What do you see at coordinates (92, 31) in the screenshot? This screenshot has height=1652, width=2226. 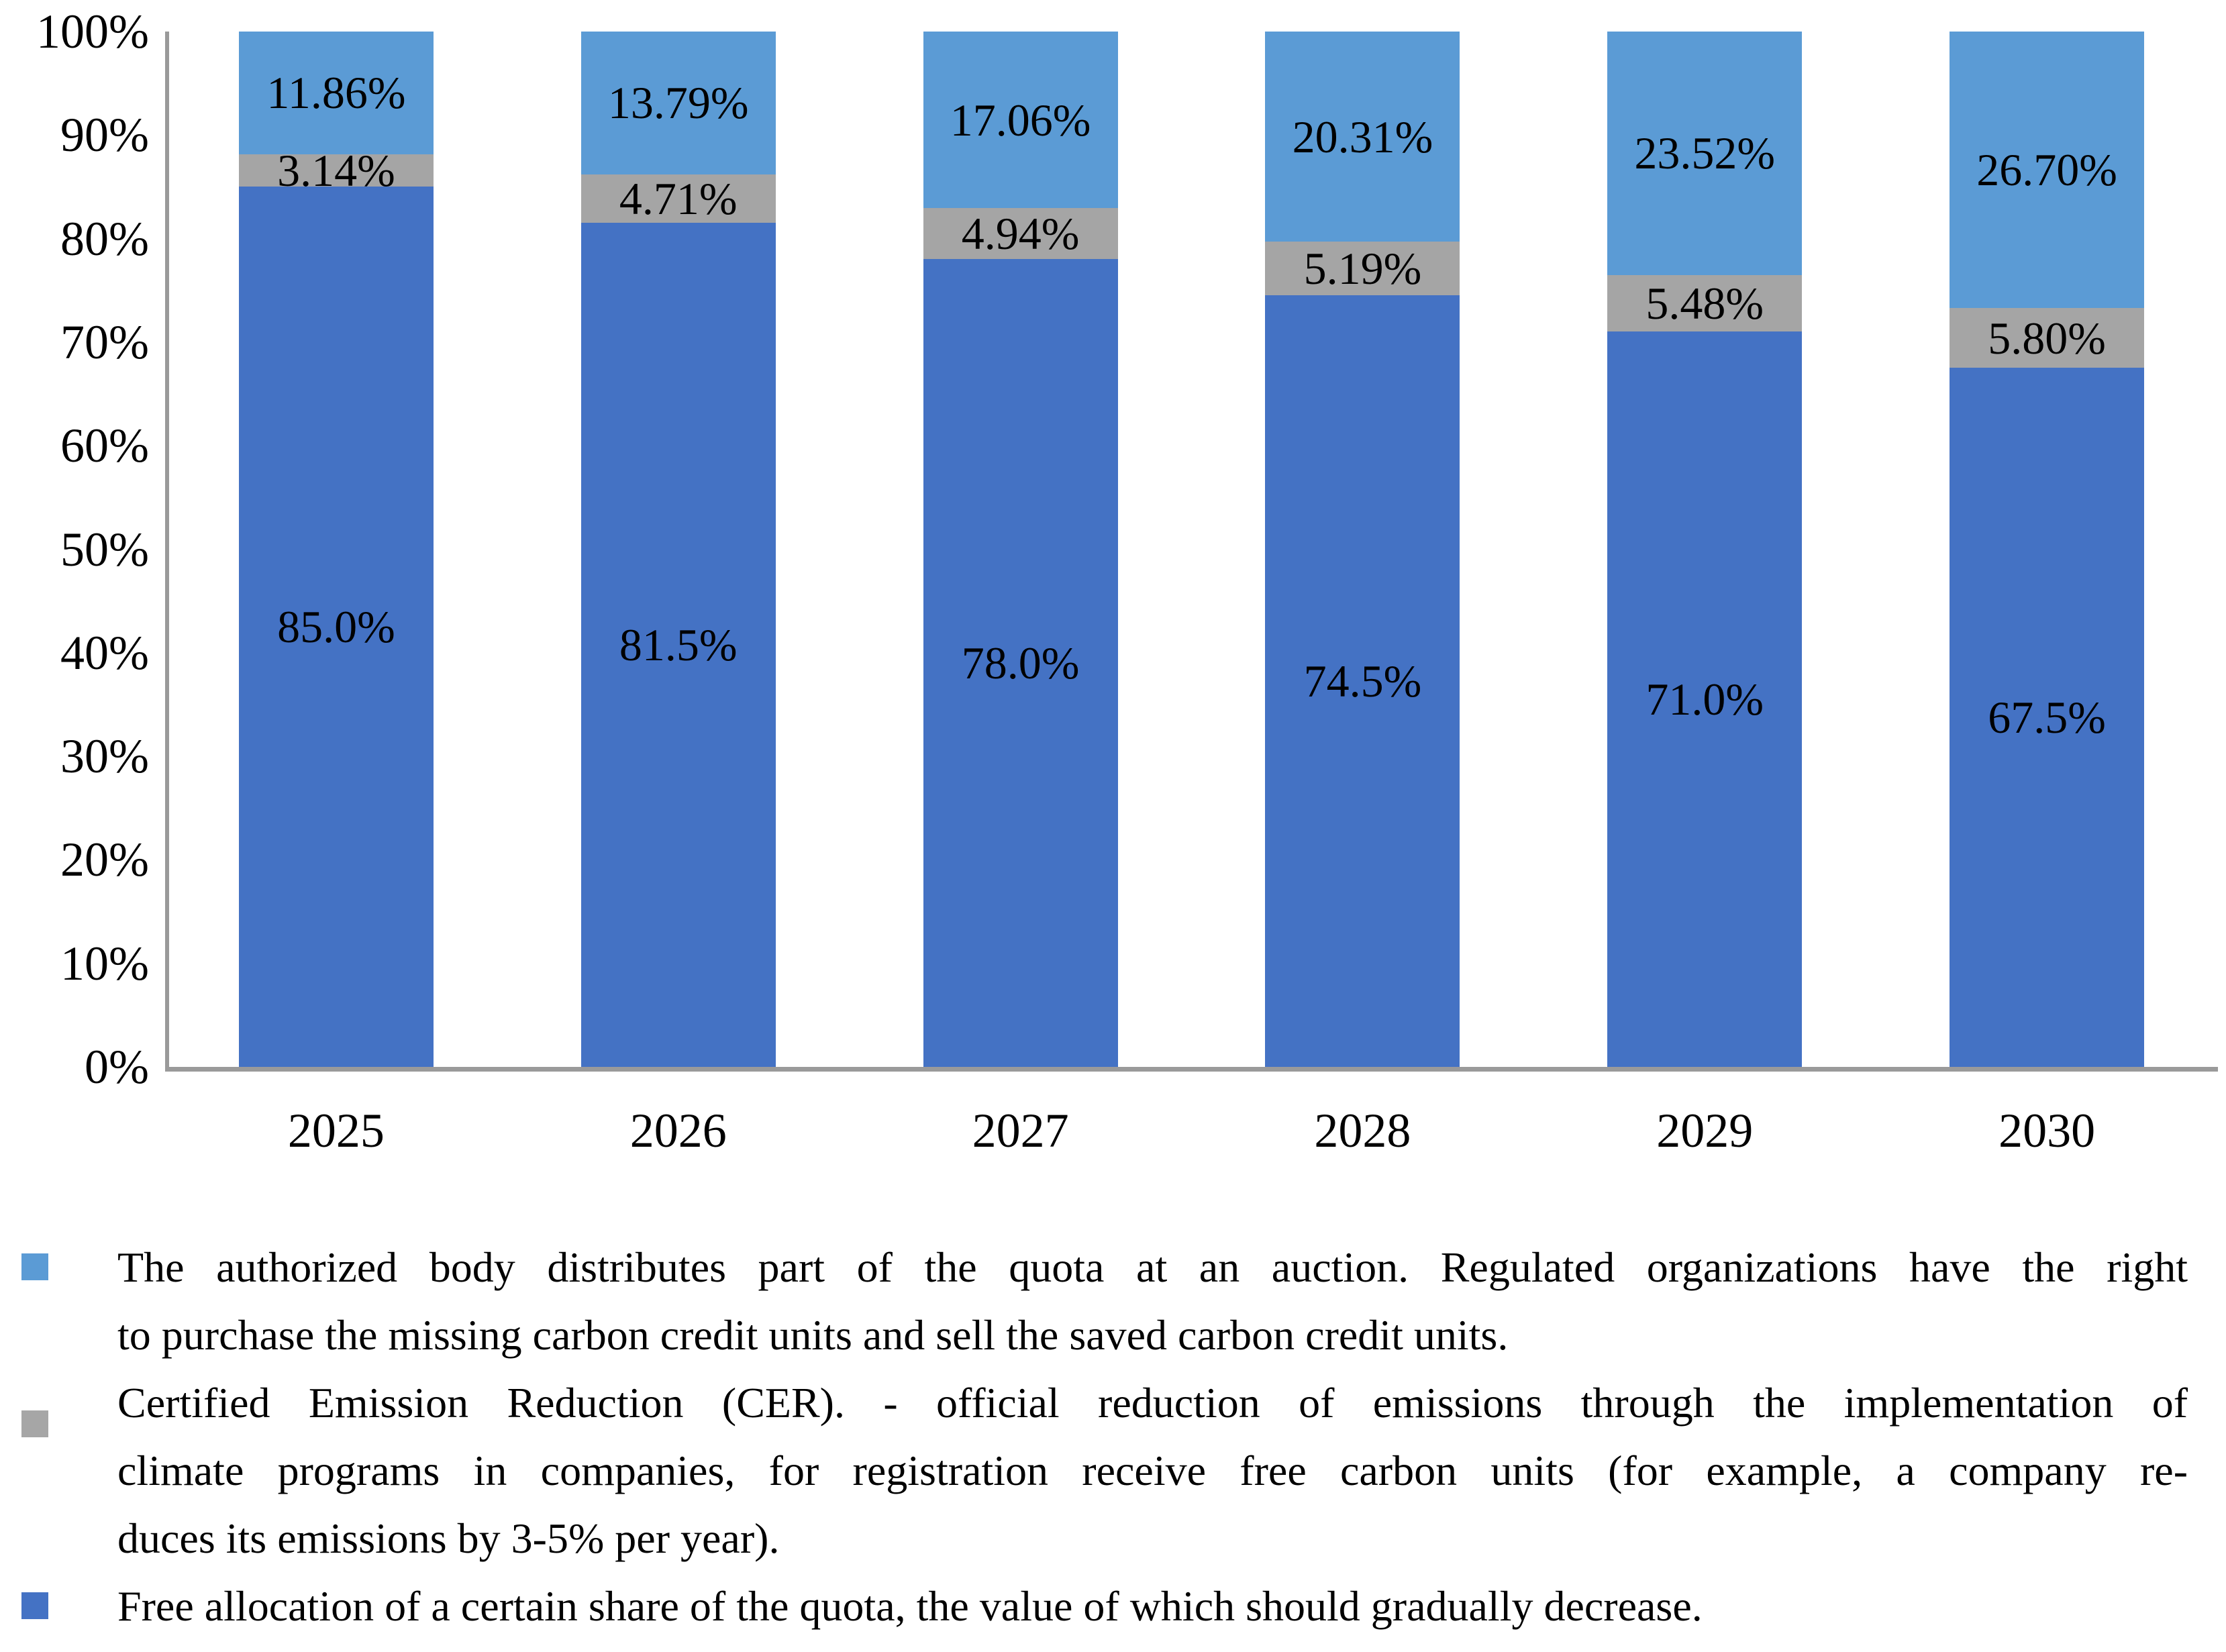 I see `y-axis-tick-label: 100%` at bounding box center [92, 31].